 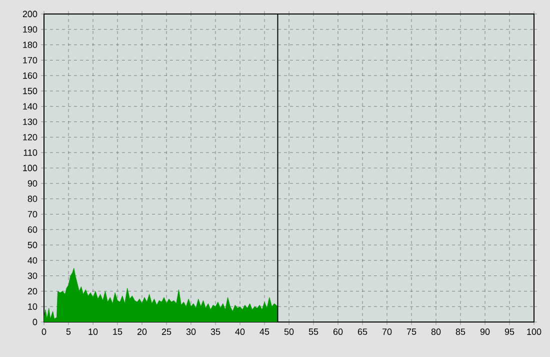 I want to click on x-tick-label: 25, so click(x=167, y=331).